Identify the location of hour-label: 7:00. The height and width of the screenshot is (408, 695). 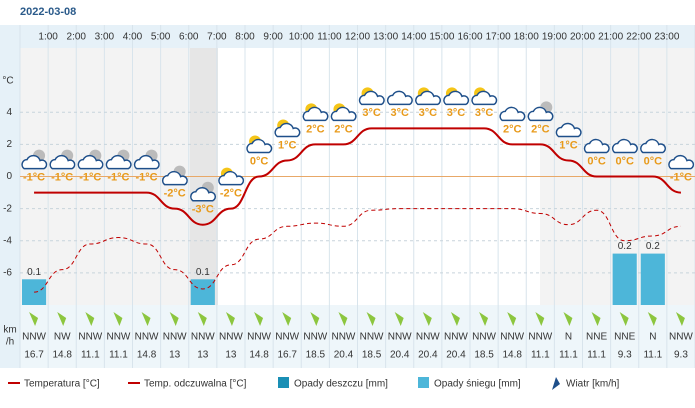
(217, 37).